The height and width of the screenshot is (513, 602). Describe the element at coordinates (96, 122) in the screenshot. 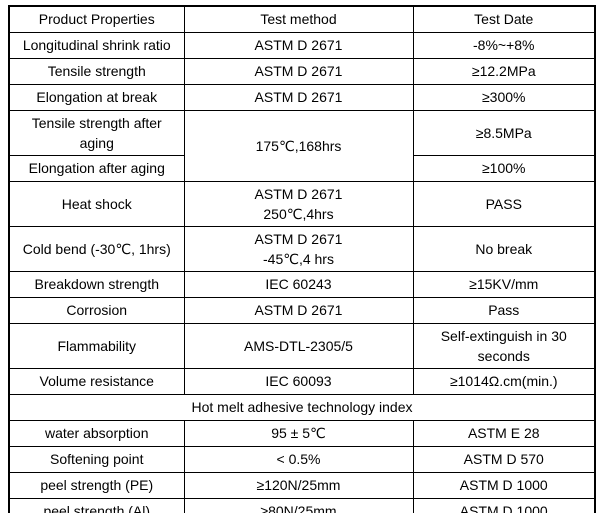

I see `tensile-aging-property-line1: Tensile strength after` at that location.